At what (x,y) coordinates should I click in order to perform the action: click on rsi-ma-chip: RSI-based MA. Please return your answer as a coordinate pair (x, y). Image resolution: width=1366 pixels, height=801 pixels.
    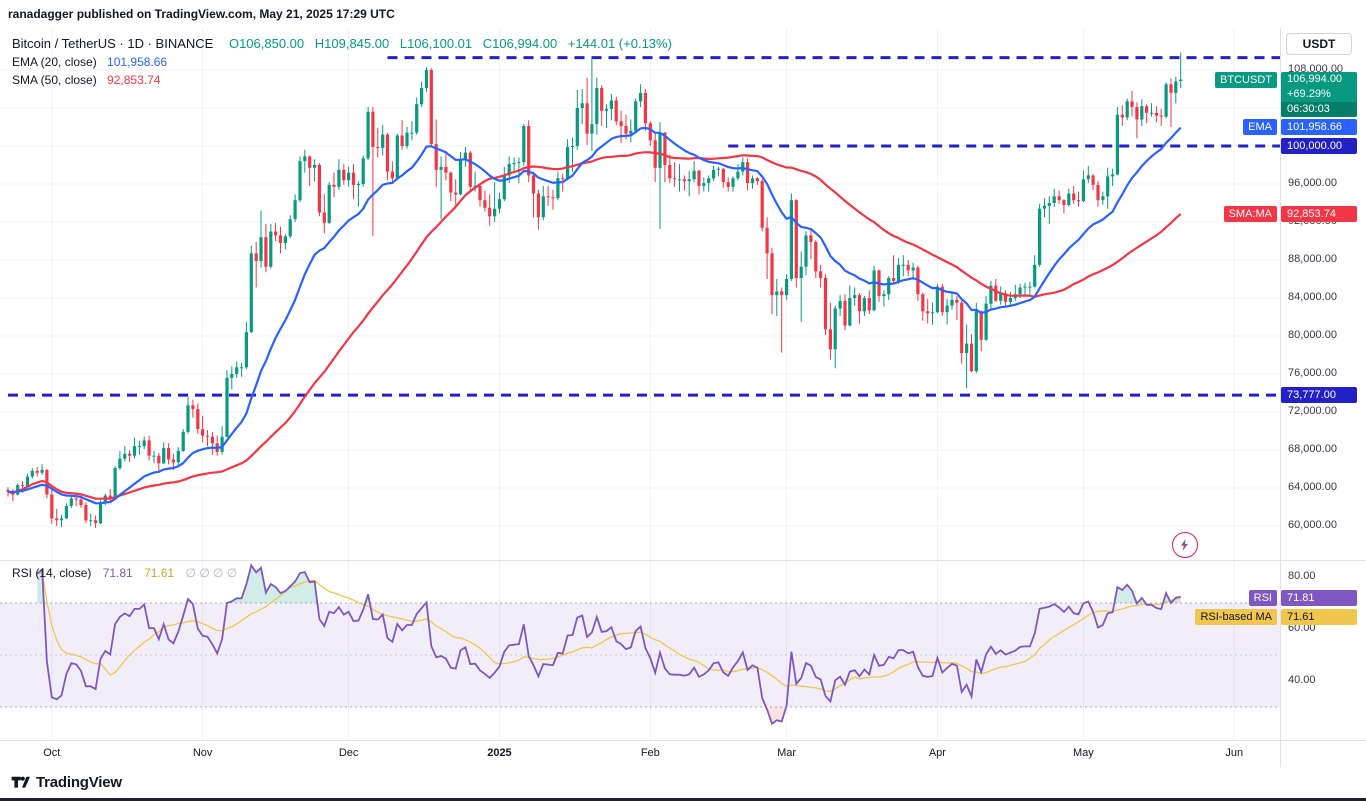
    Looking at the image, I should click on (1236, 617).